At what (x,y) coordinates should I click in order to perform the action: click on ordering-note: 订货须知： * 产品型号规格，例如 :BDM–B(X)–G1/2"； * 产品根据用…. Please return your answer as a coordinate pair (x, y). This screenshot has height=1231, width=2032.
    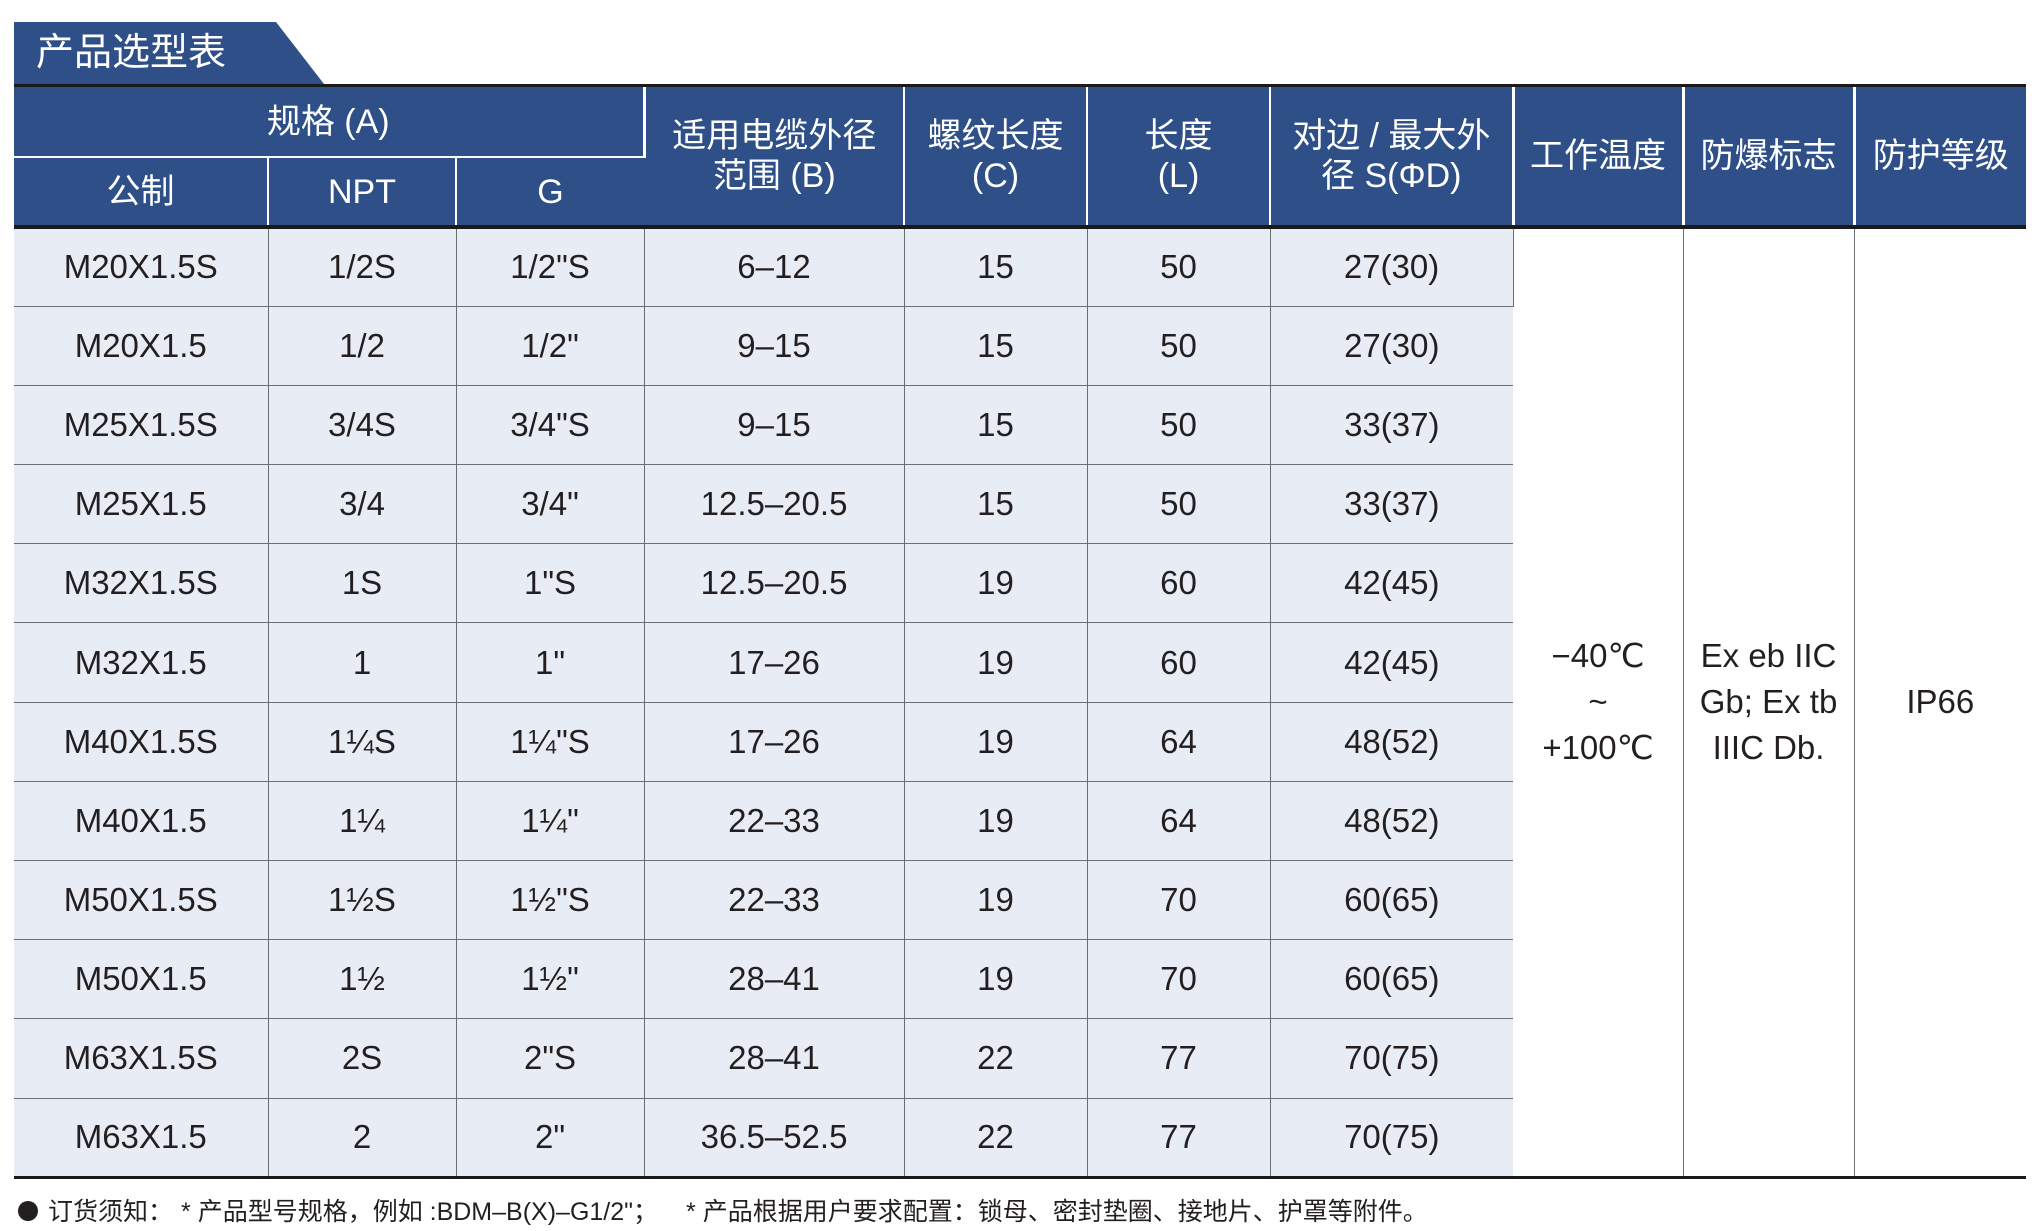
    Looking at the image, I should click on (723, 1210).